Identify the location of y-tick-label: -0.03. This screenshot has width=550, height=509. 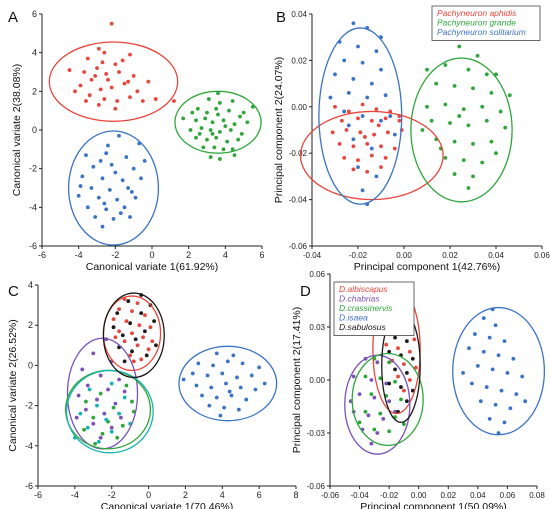
(316, 433).